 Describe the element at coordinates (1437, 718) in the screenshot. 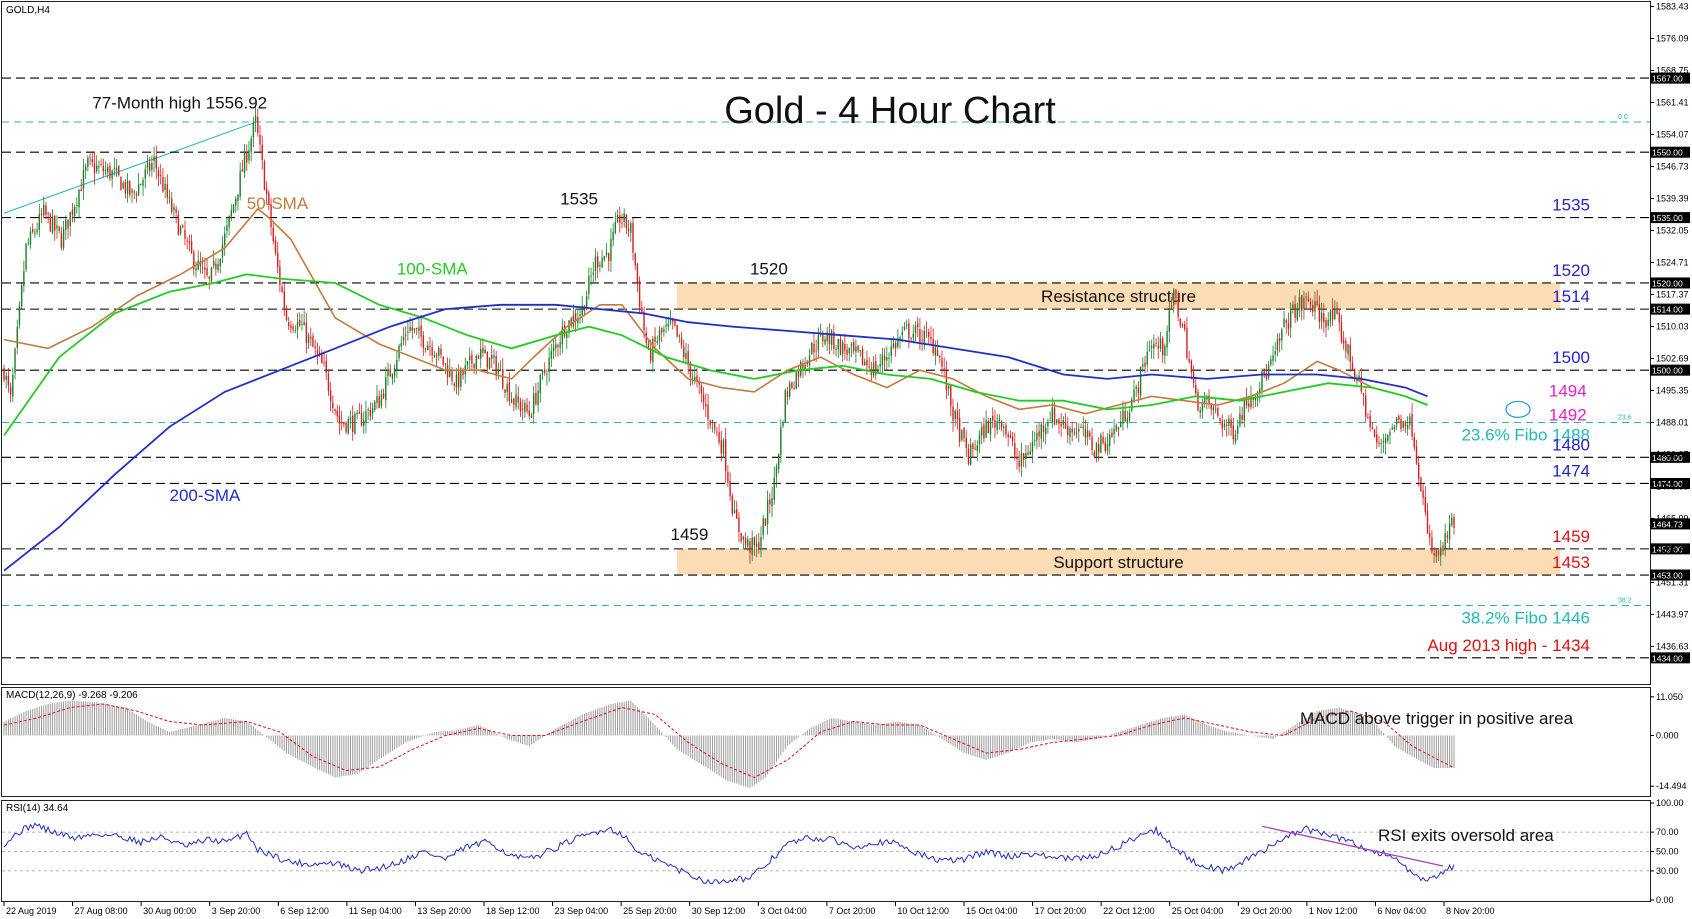

I see `macd-annotation: MACD above trigger in positive area` at that location.